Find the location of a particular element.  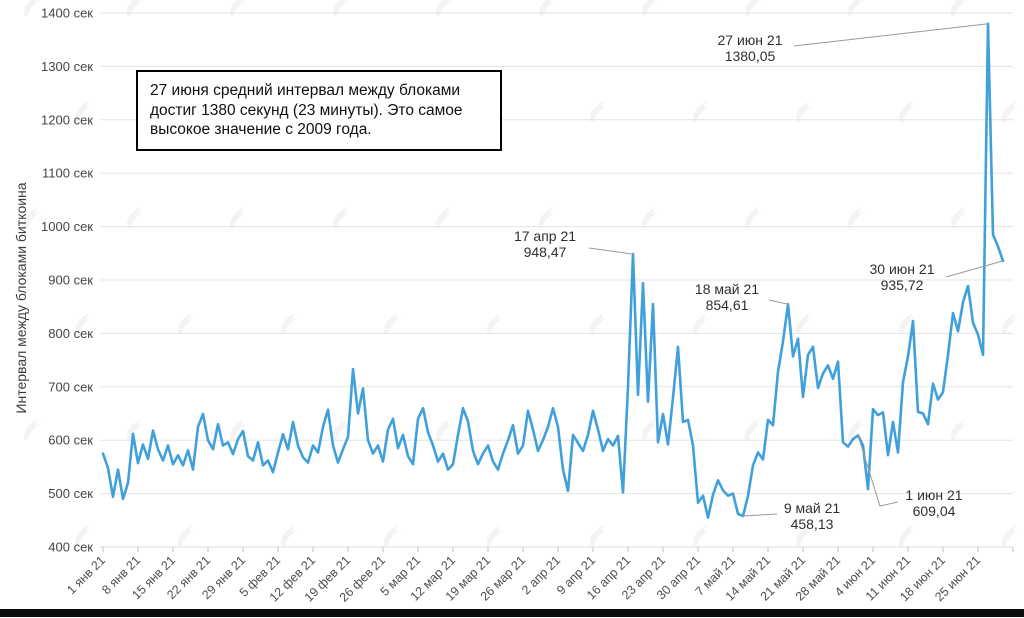

annotation-value-label: 458,13 is located at coordinates (812, 524).